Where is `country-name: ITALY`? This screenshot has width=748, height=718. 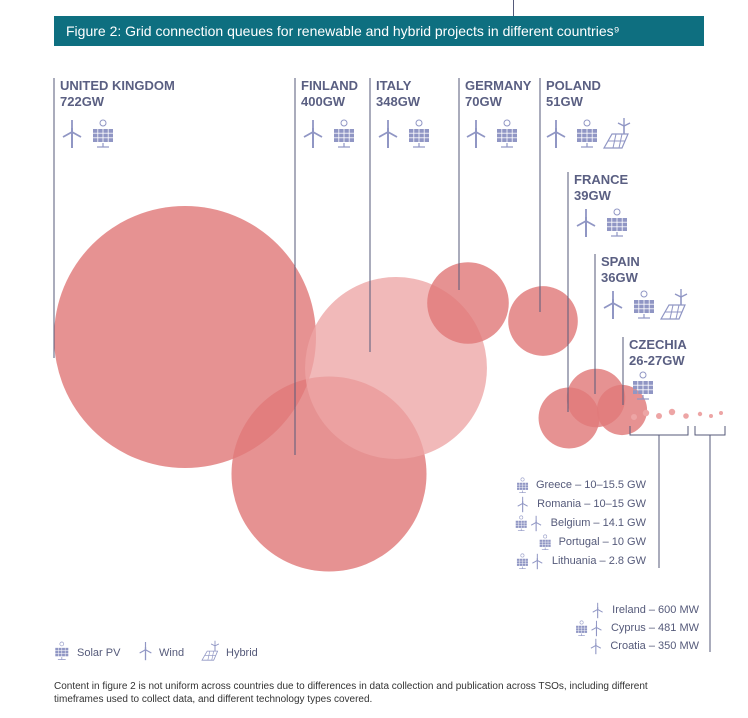 country-name: ITALY is located at coordinates (394, 85).